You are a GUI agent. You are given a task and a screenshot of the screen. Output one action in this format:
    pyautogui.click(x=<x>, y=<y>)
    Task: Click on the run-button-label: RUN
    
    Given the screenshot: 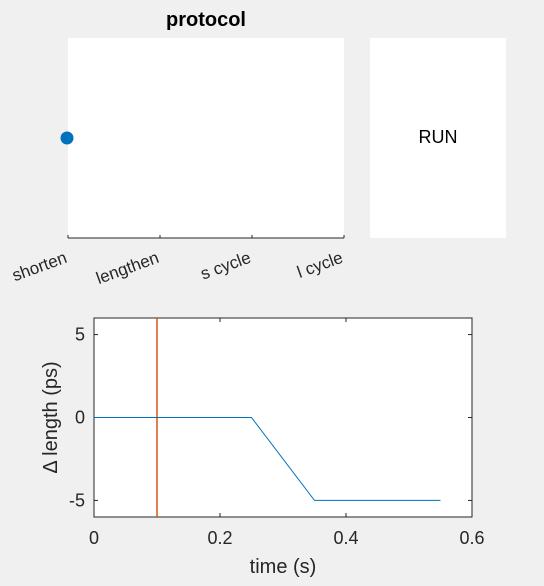 What is the action you would take?
    pyautogui.click(x=438, y=137)
    